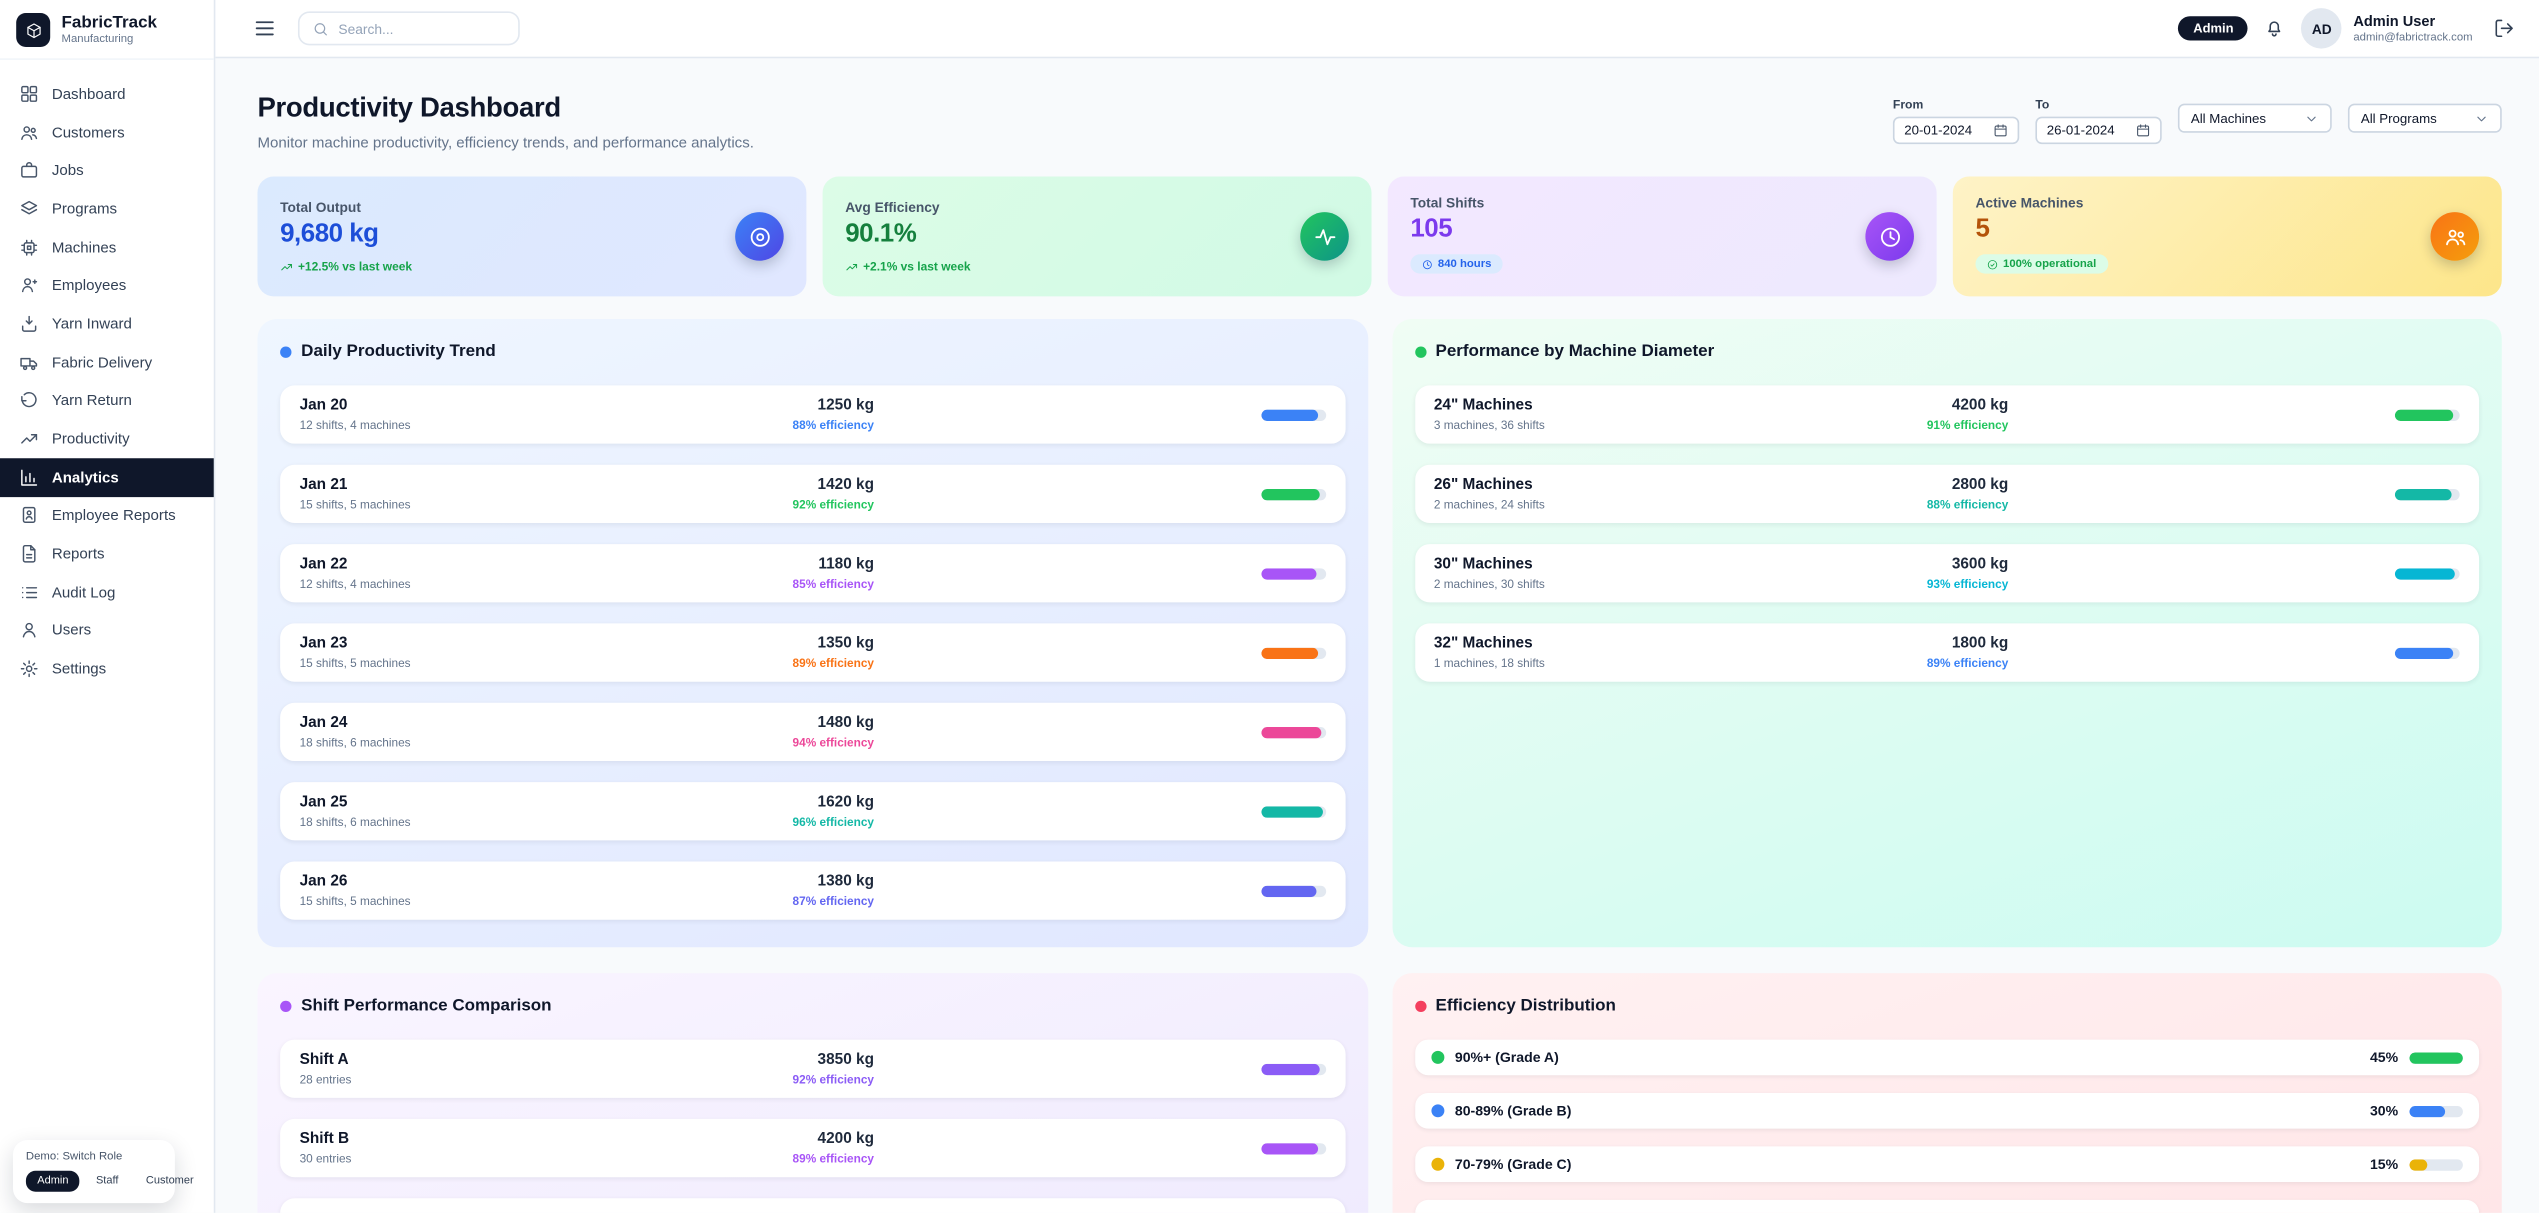 The height and width of the screenshot is (1213, 2539). Describe the element at coordinates (1506, 1057) in the screenshot. I see `grade-label: 90%+ (Grade A)` at that location.